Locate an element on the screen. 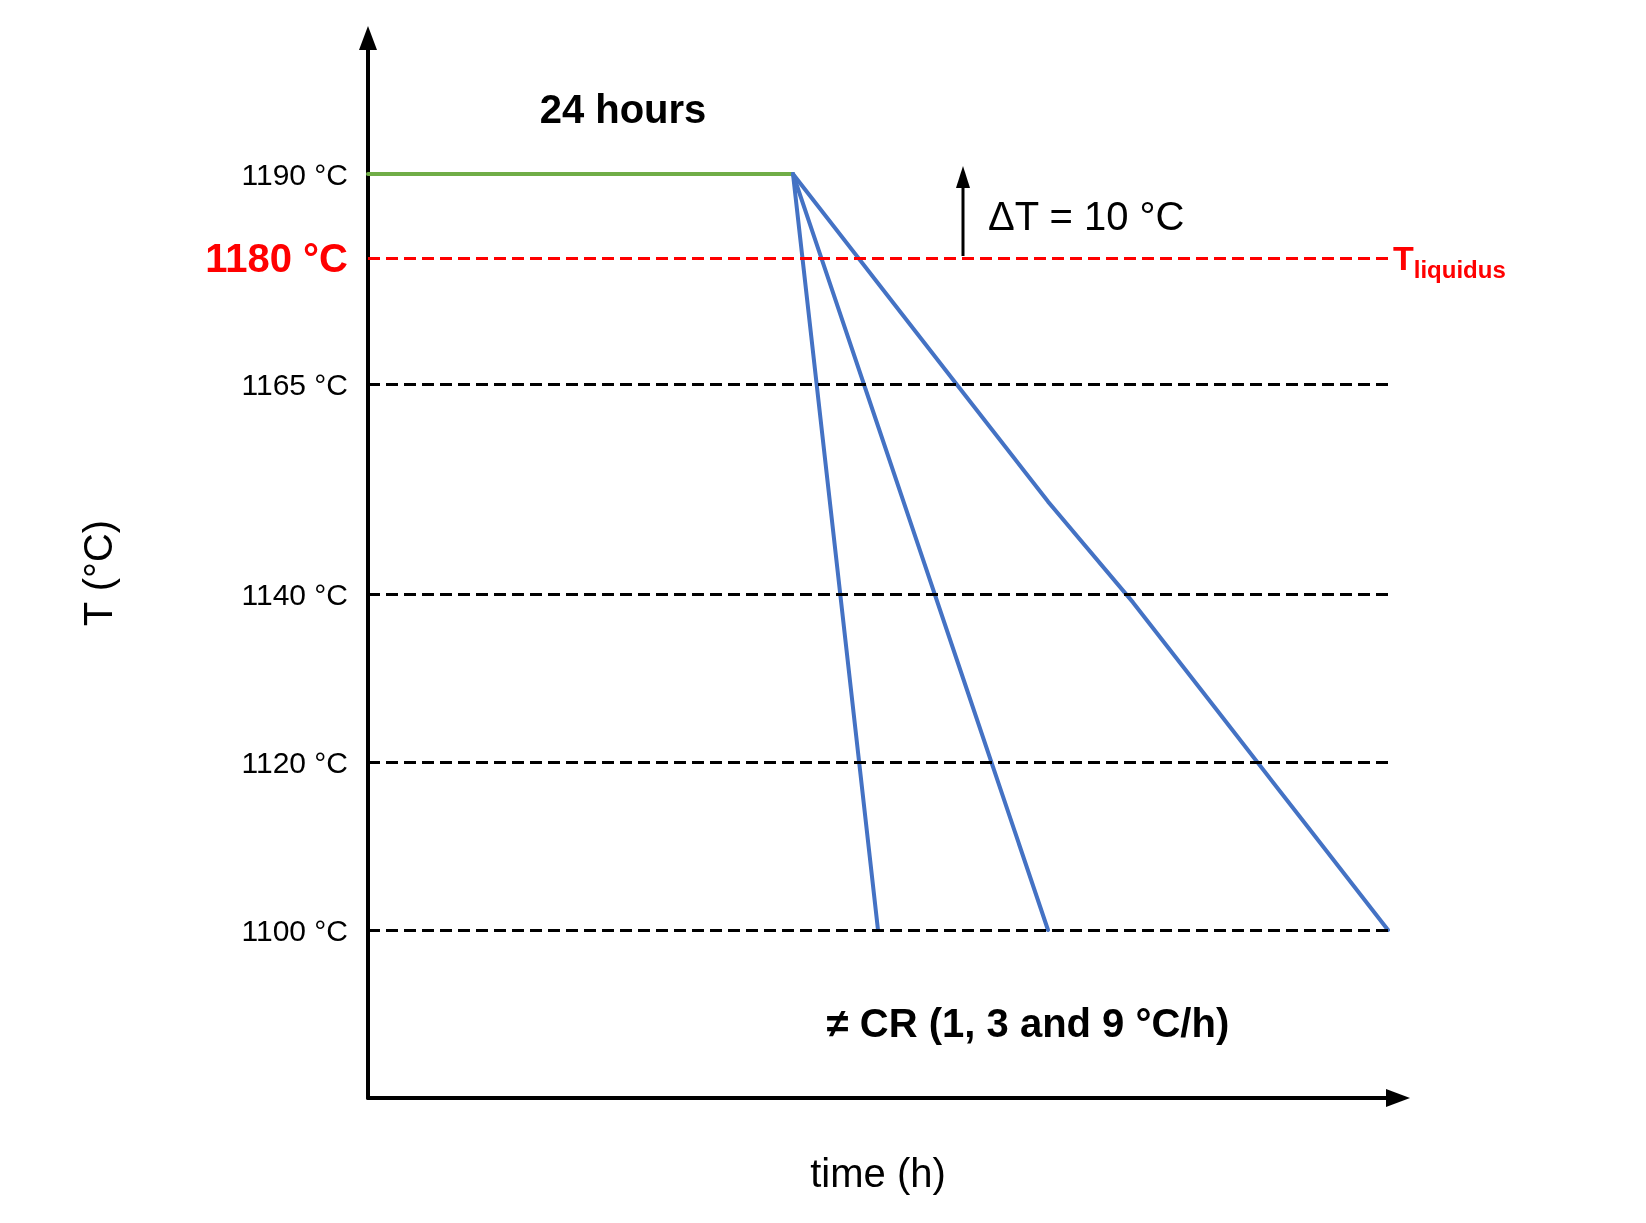  y-tick-label: 1165 °C is located at coordinates (294, 384).